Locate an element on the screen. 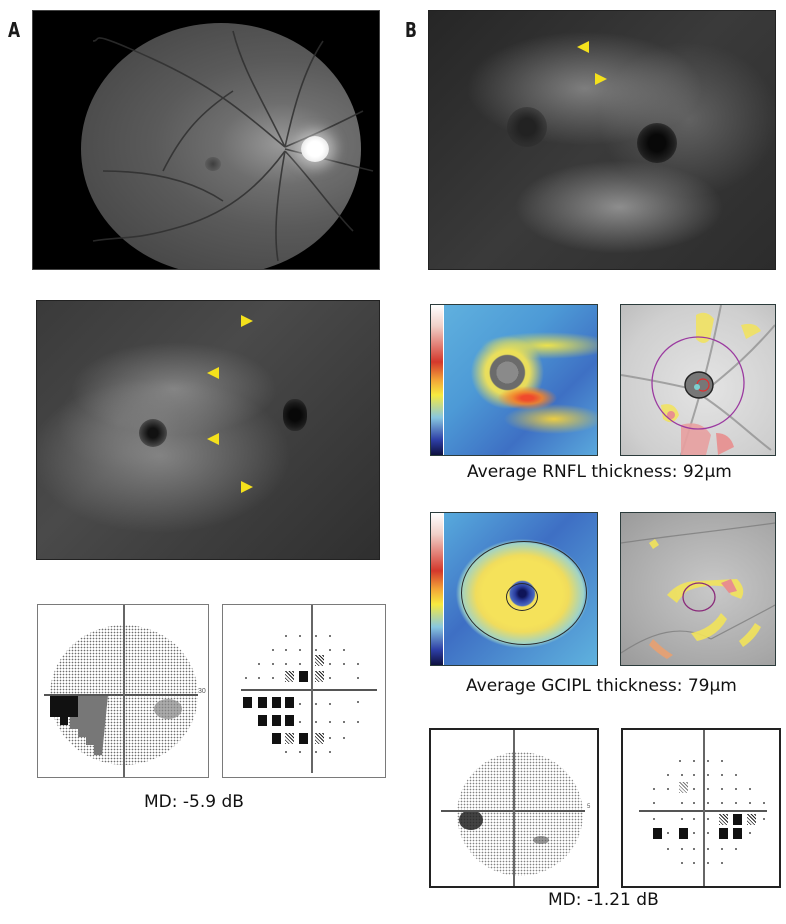 This screenshot has width=786, height=924. visual-field-grayscale-b: 5 is located at coordinates (514, 808).